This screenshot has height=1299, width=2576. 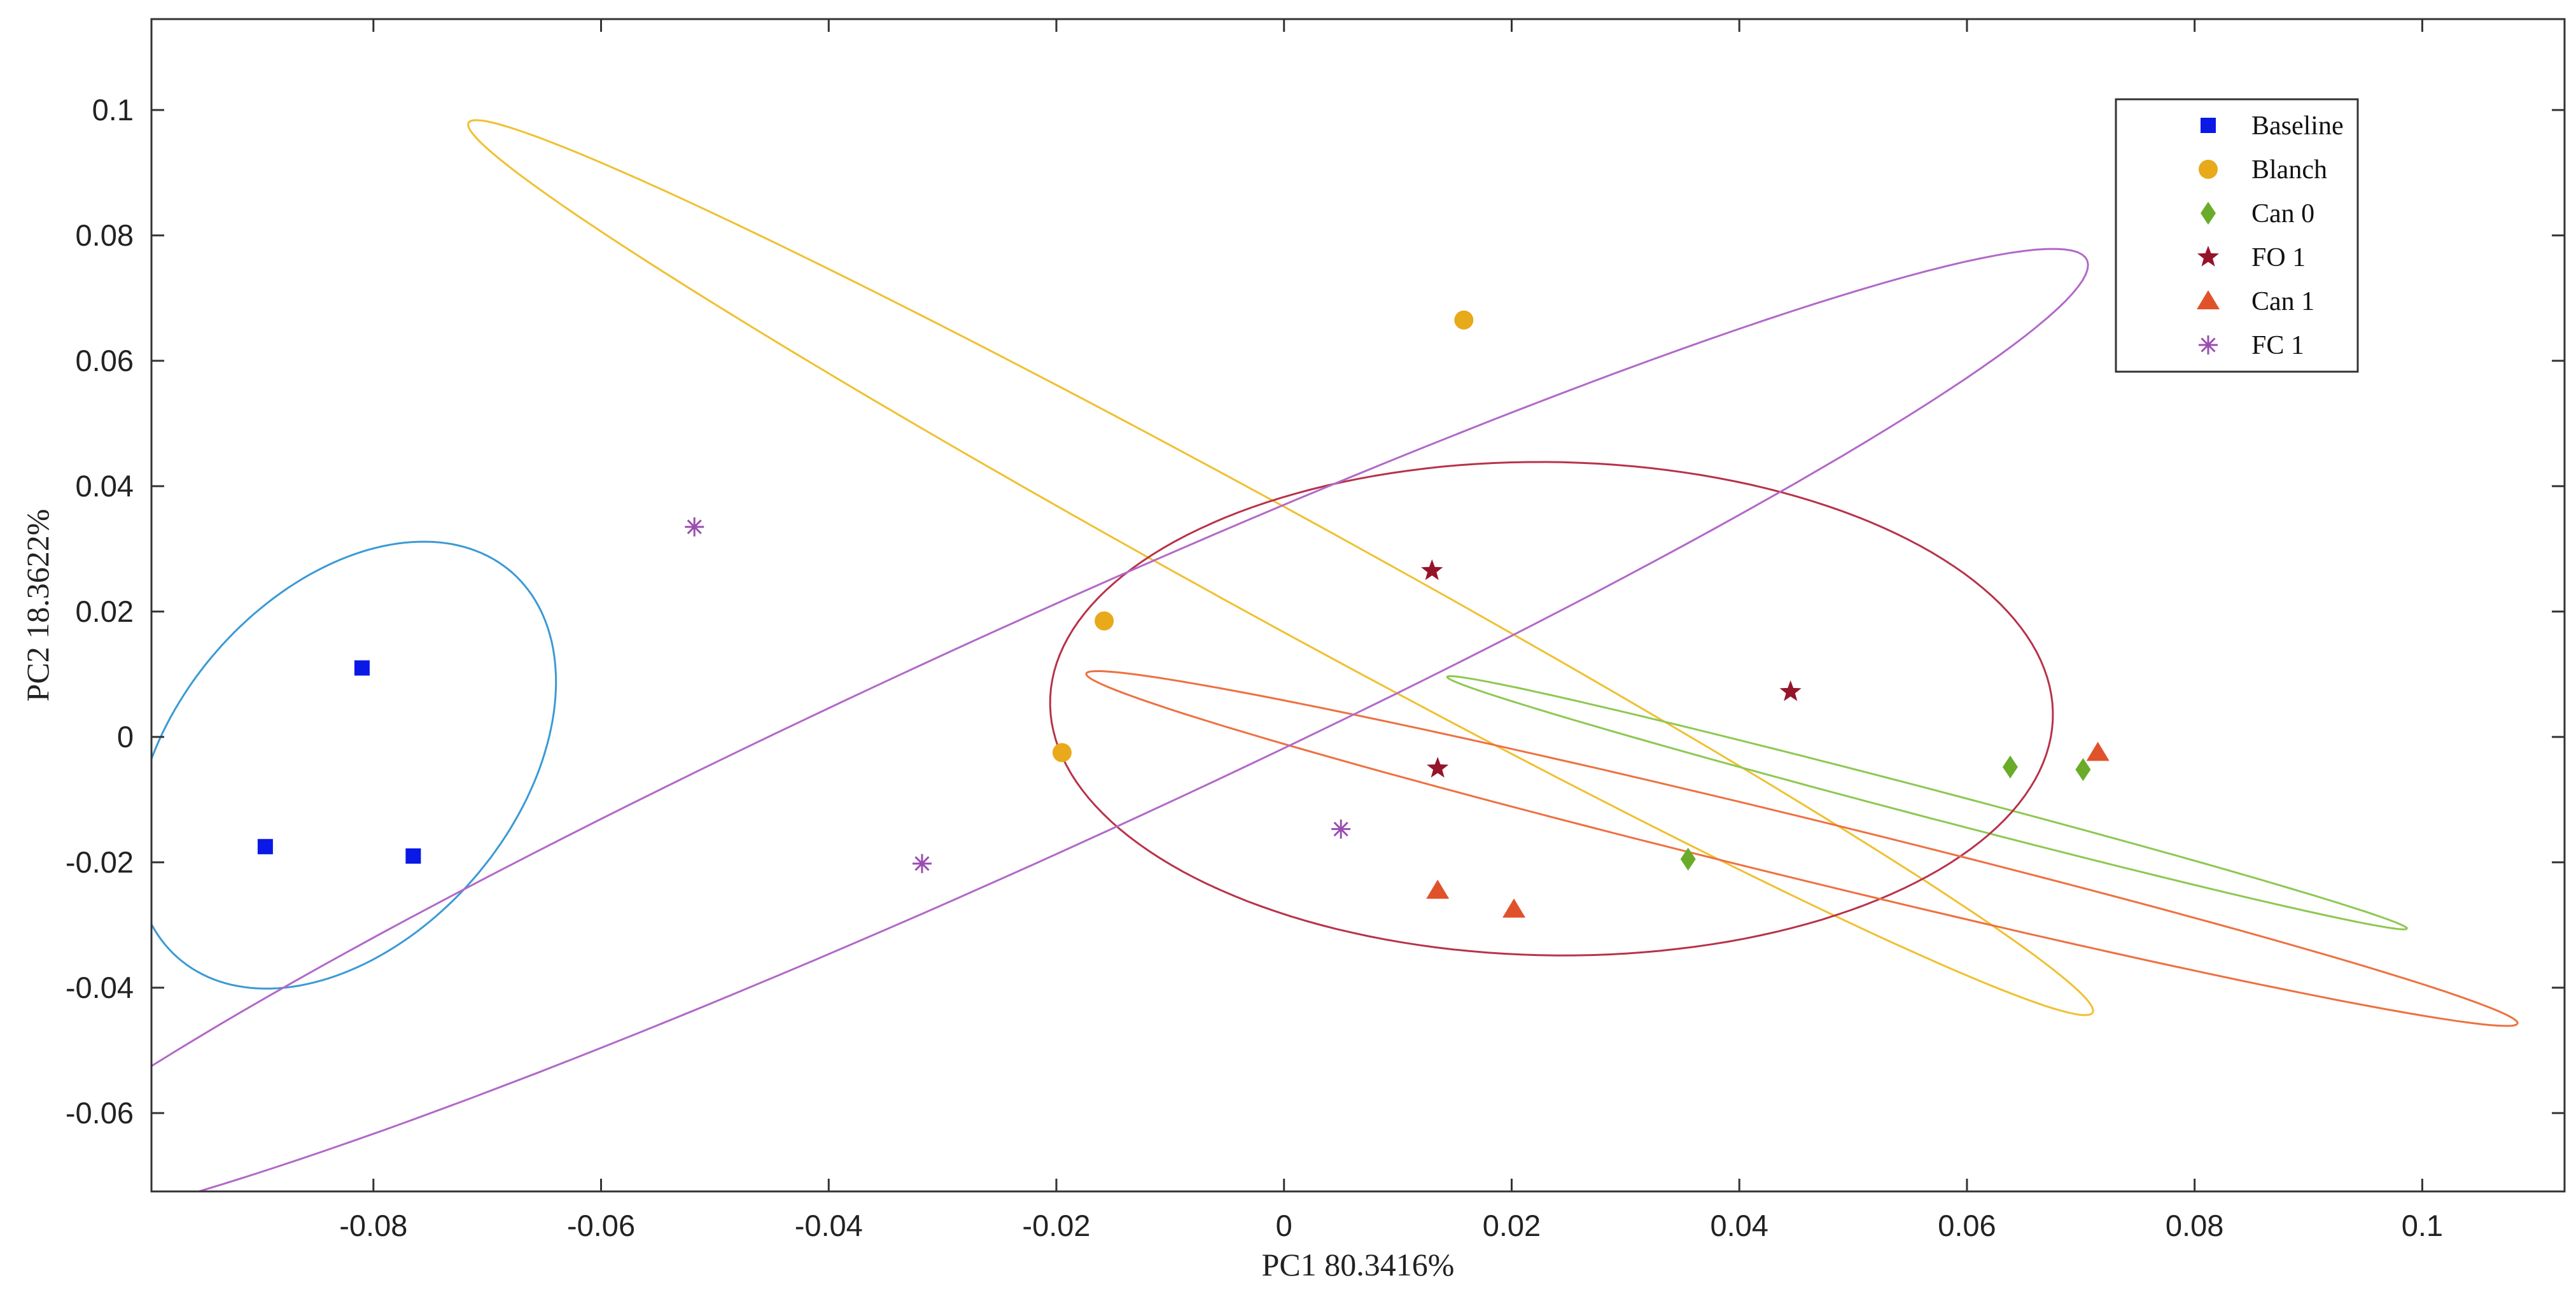 I want to click on x-tick-label: 0.04, so click(x=1739, y=1225).